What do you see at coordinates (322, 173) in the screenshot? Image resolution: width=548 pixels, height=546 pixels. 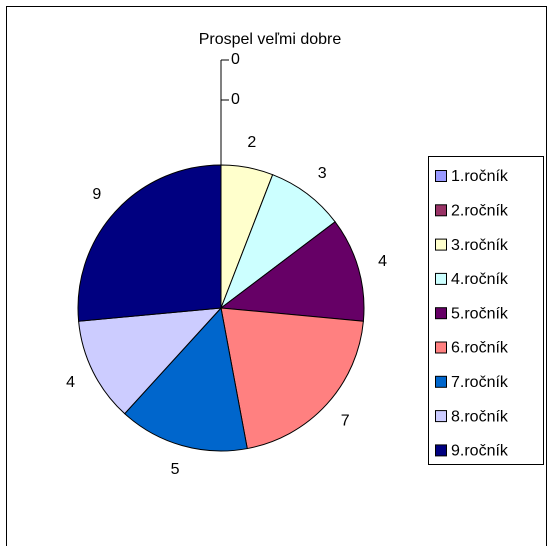 I see `data-label: 3` at bounding box center [322, 173].